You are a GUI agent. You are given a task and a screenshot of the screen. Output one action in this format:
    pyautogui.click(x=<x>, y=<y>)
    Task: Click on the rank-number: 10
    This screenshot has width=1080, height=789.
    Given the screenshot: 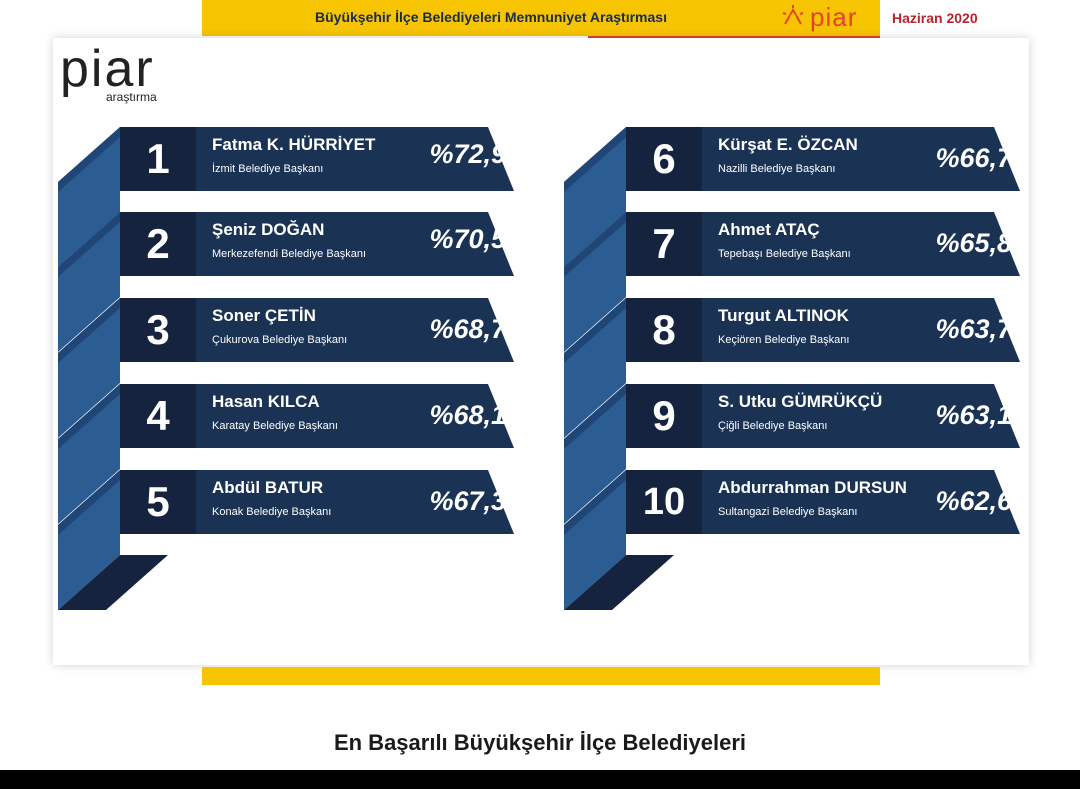 What is the action you would take?
    pyautogui.click(x=664, y=502)
    